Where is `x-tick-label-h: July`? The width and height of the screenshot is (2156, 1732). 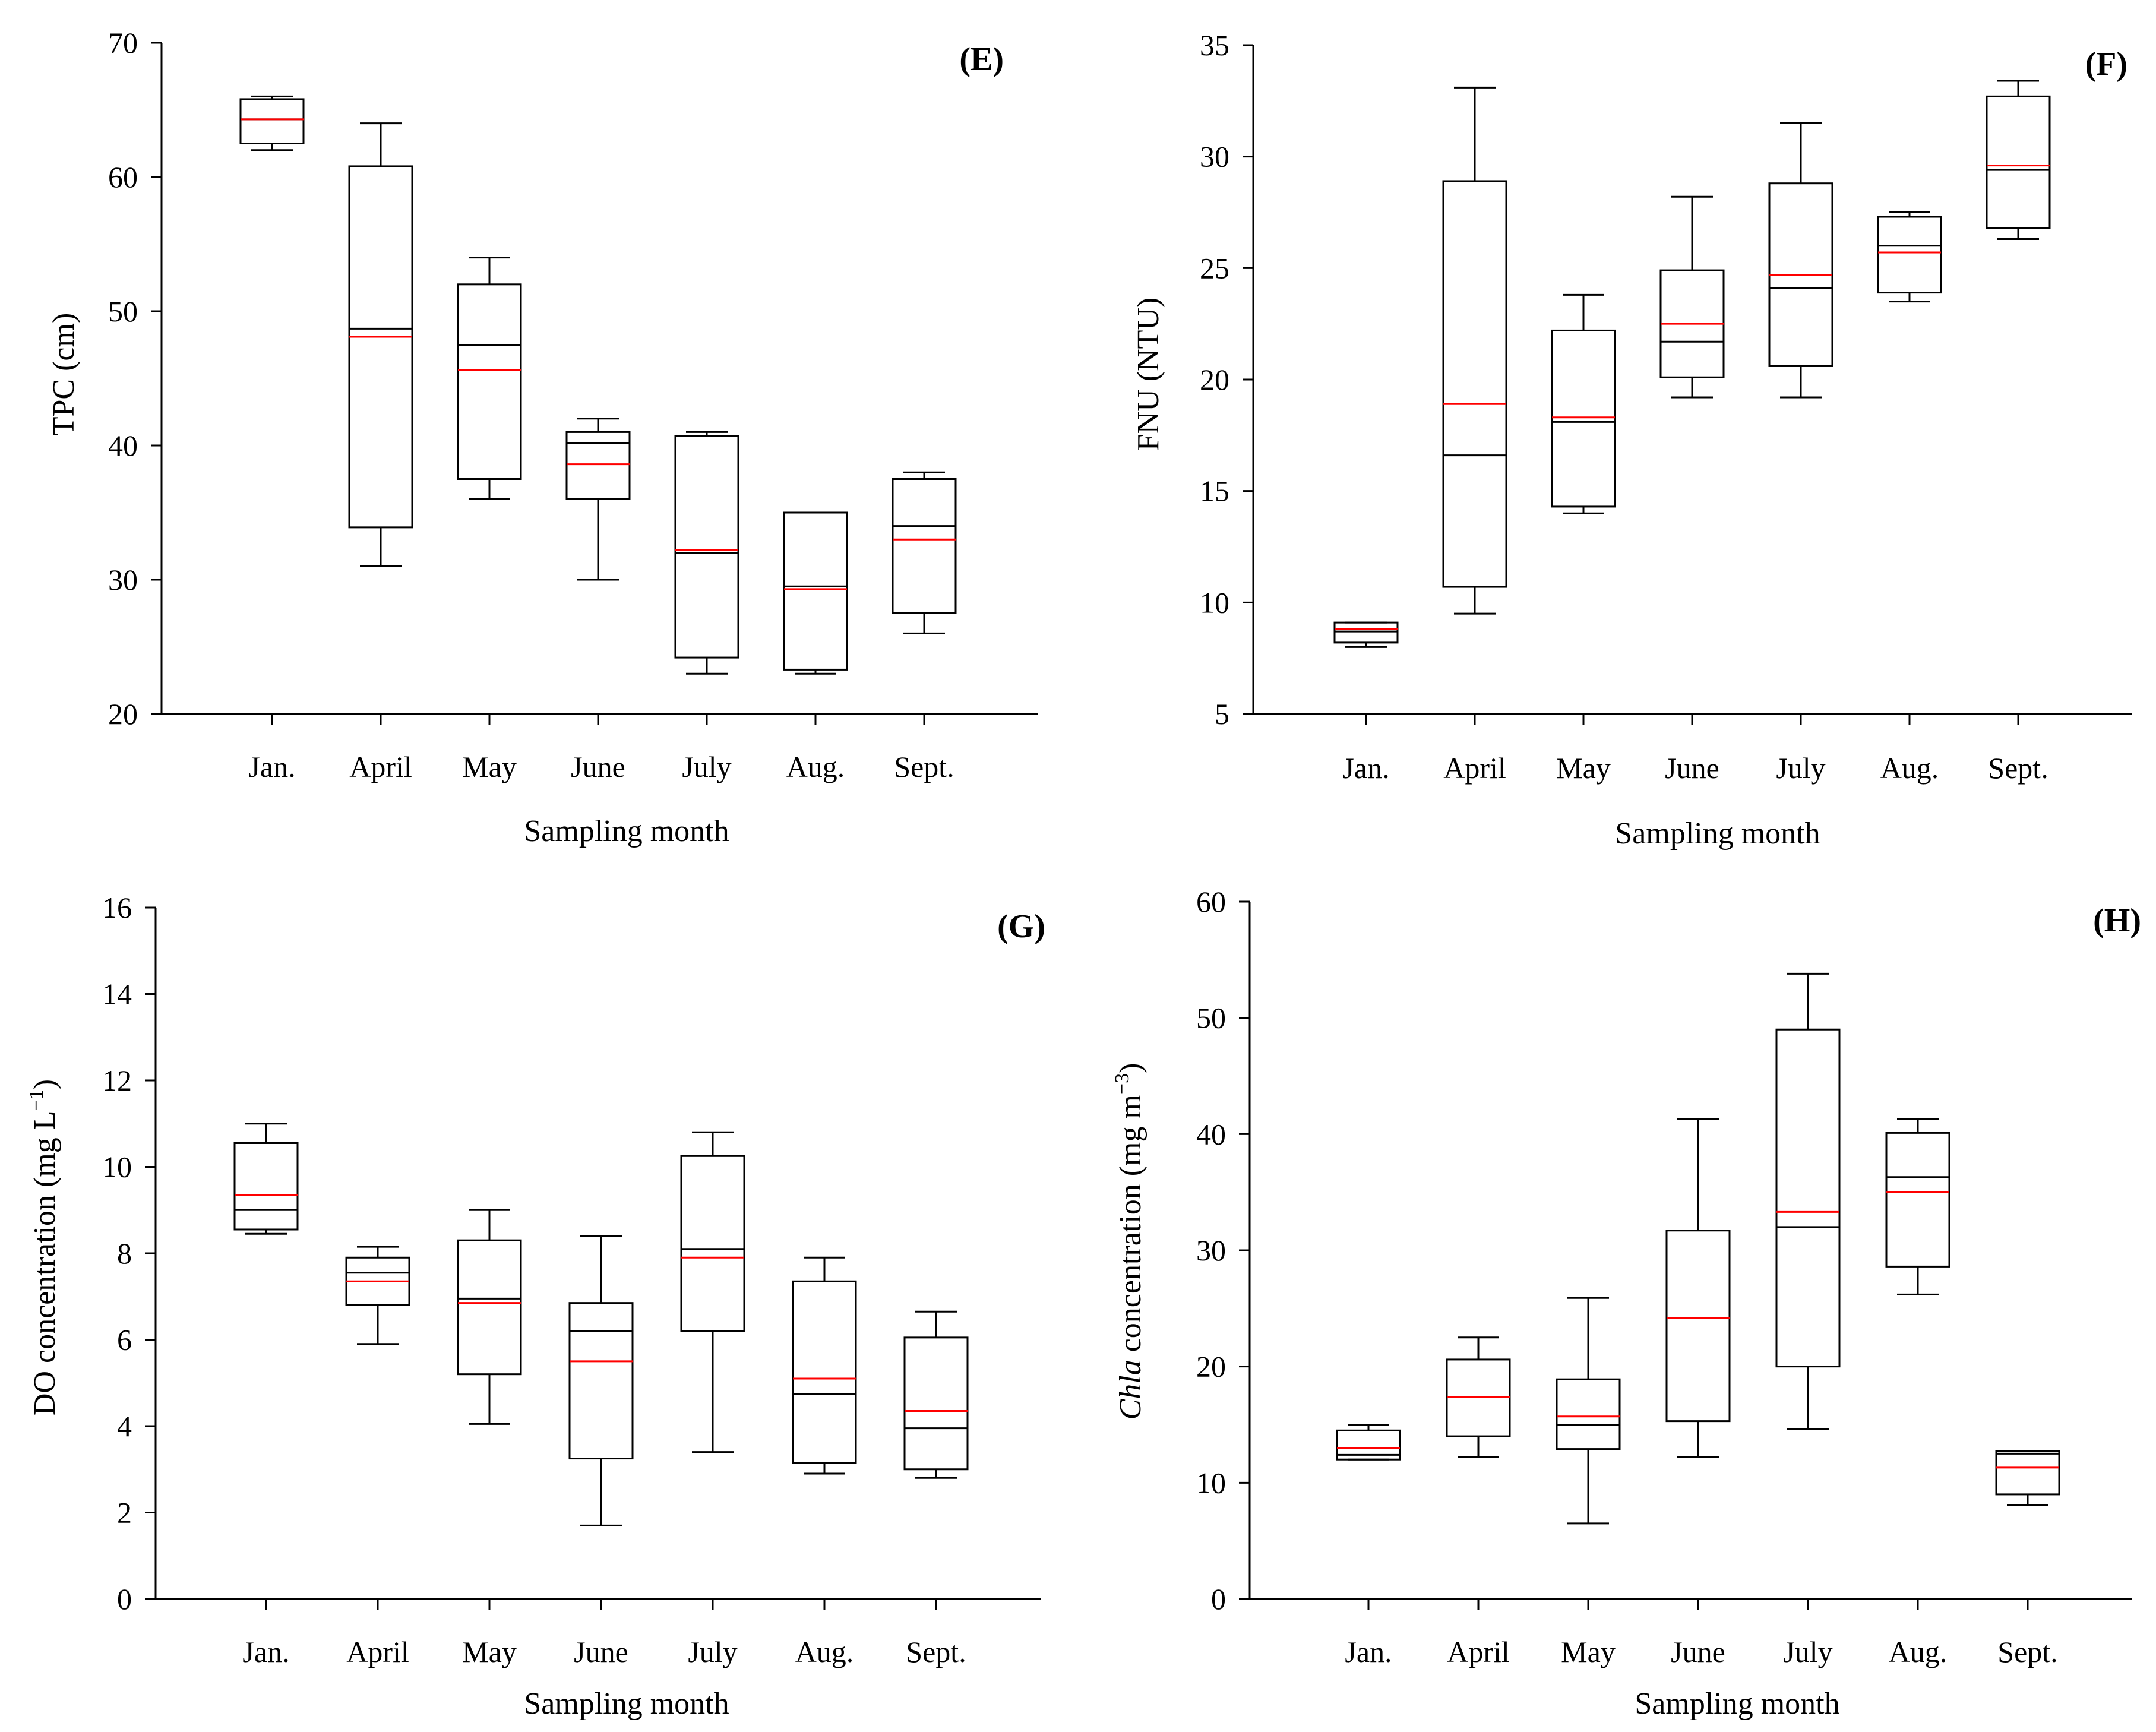 x-tick-label-h: July is located at coordinates (1807, 1651).